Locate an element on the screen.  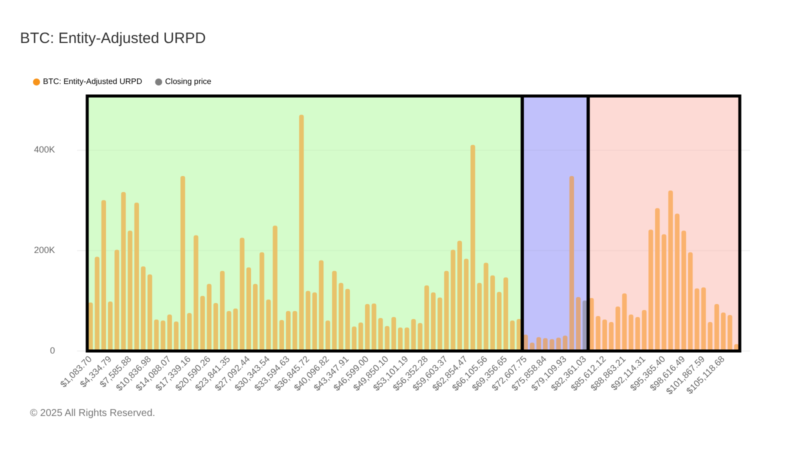
legend-label: BTC: Entity-Adjusted URPD is located at coordinates (92, 81).